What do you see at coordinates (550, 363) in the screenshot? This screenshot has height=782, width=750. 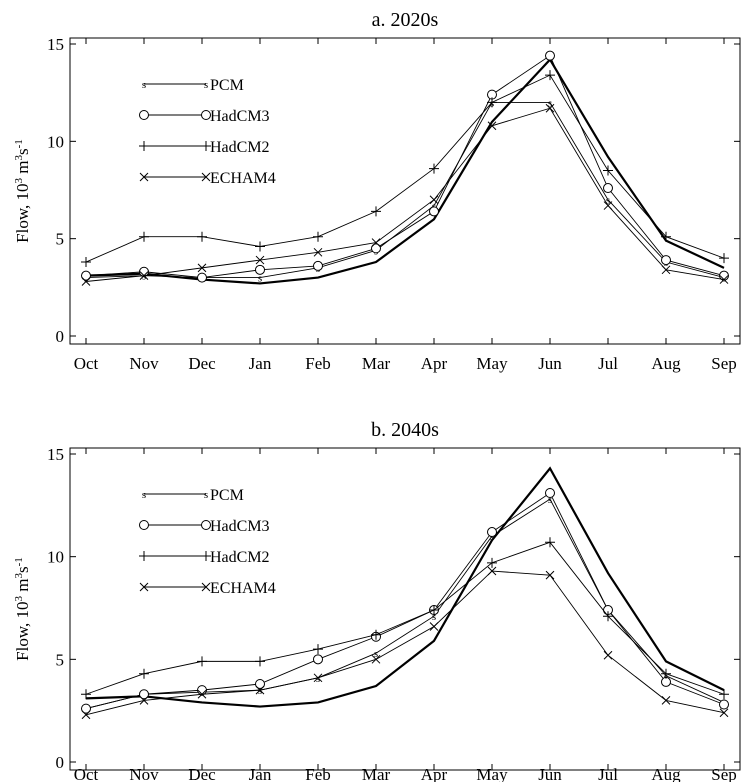 I see `x-tick-label: Jun` at bounding box center [550, 363].